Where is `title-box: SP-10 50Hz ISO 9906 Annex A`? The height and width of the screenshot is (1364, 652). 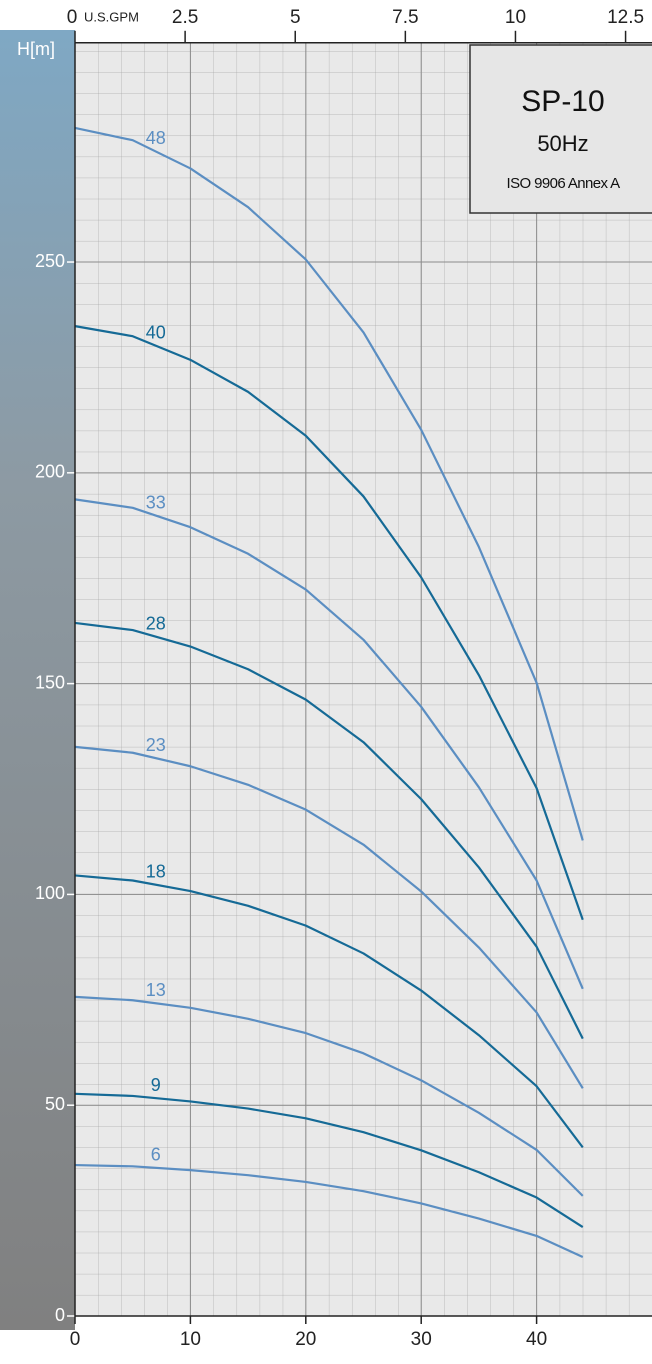
title-box: SP-10 50Hz ISO 9906 Annex A is located at coordinates (560, 129).